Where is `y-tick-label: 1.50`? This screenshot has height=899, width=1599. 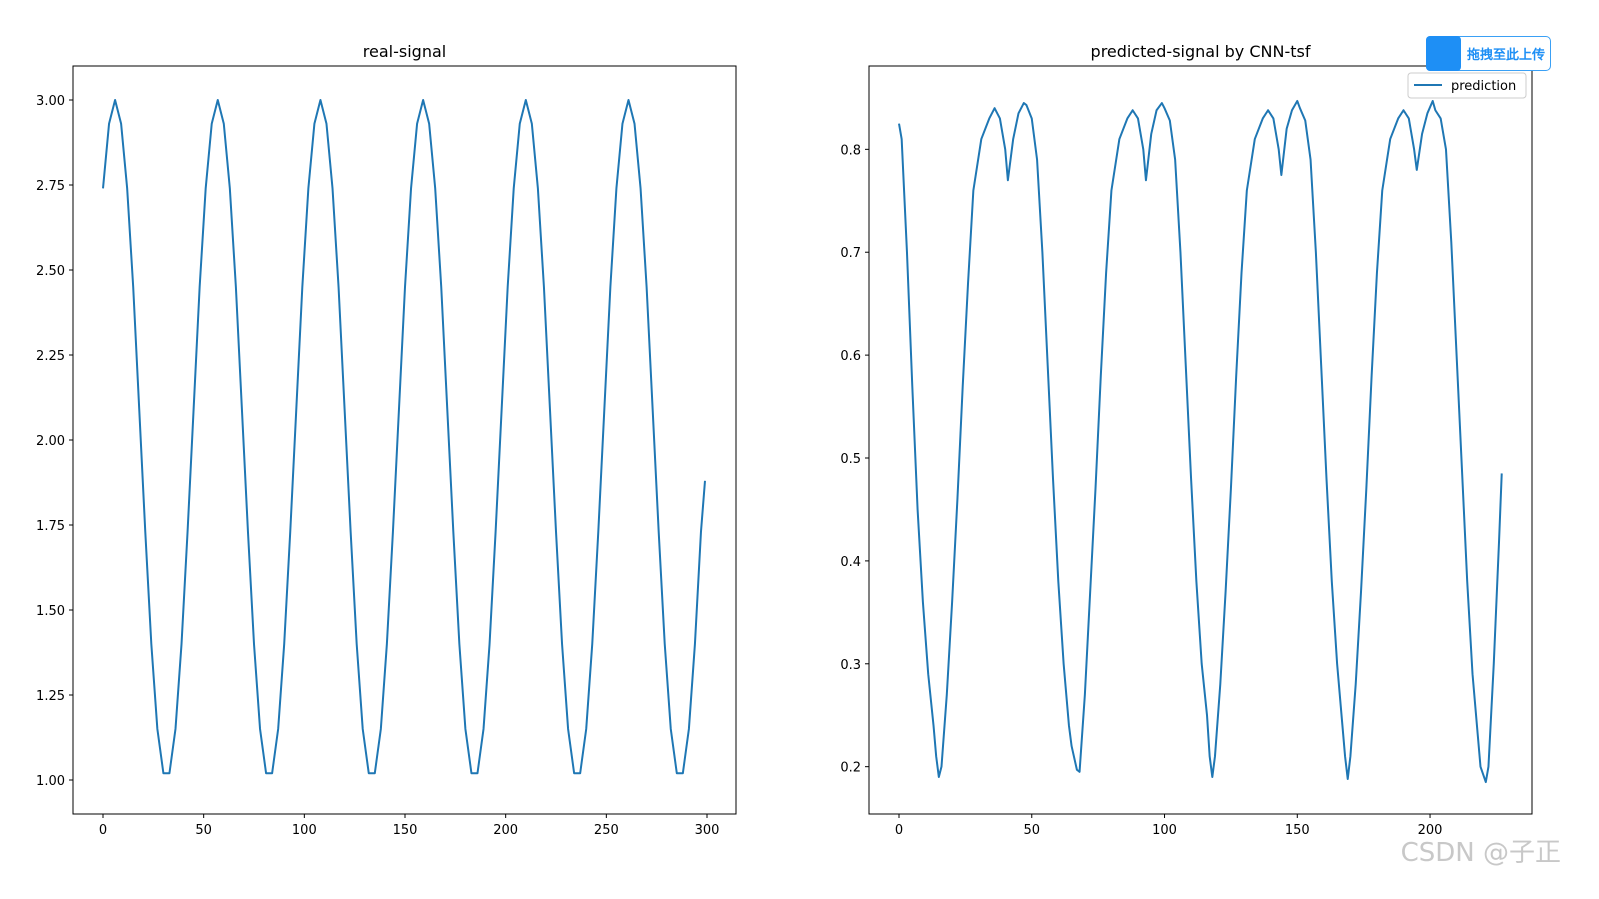 y-tick-label: 1.50 is located at coordinates (50, 611).